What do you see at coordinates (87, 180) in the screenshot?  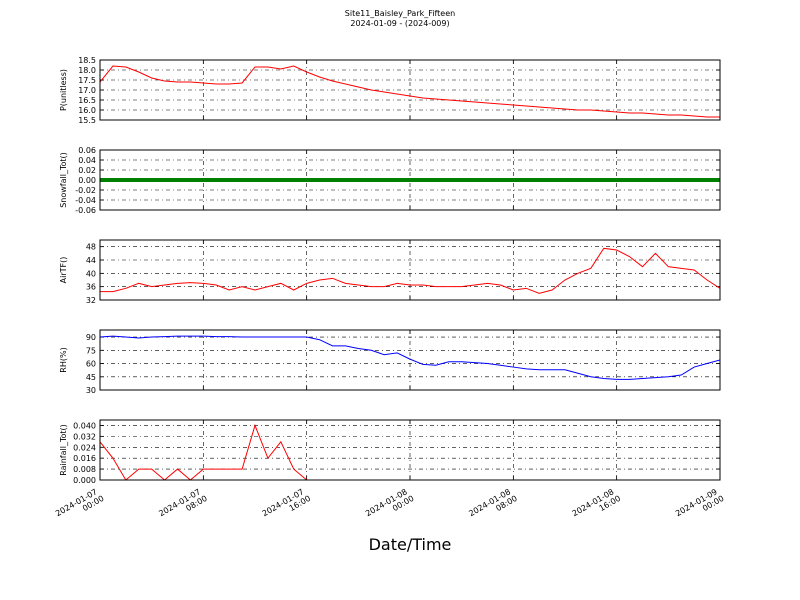 I see `y-tick-label: 0.00` at bounding box center [87, 180].